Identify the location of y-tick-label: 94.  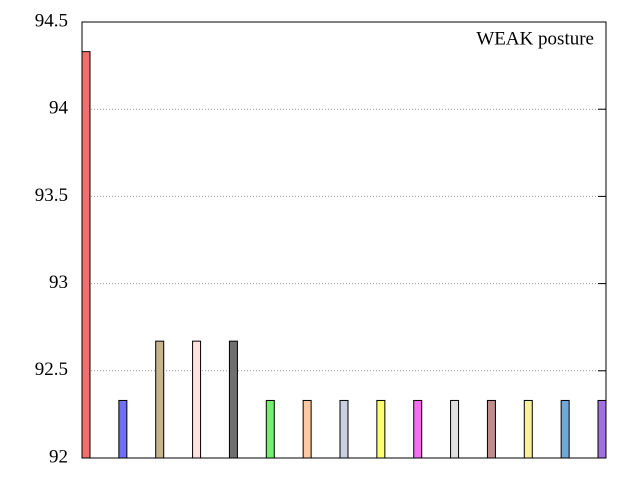
(59, 108).